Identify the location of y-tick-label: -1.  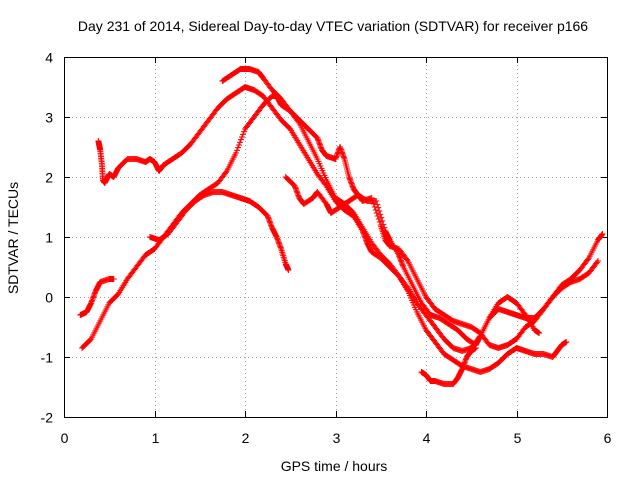
(47, 358).